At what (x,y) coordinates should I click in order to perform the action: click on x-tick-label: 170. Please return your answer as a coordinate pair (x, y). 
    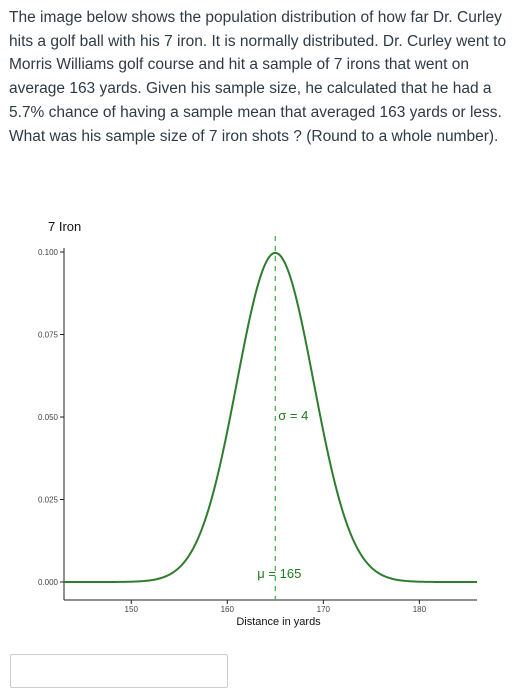
    Looking at the image, I should click on (324, 609).